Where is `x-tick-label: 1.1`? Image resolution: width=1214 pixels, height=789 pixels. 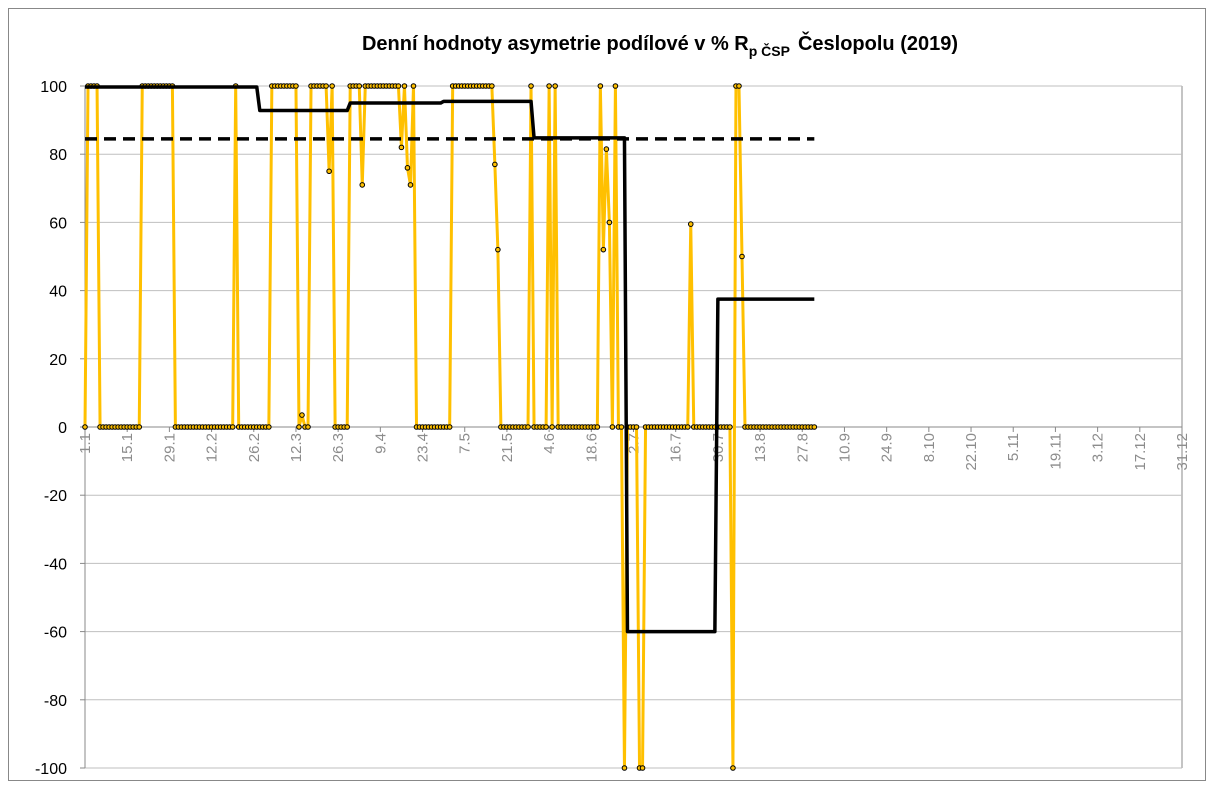
x-tick-label: 1.1 is located at coordinates (85, 443).